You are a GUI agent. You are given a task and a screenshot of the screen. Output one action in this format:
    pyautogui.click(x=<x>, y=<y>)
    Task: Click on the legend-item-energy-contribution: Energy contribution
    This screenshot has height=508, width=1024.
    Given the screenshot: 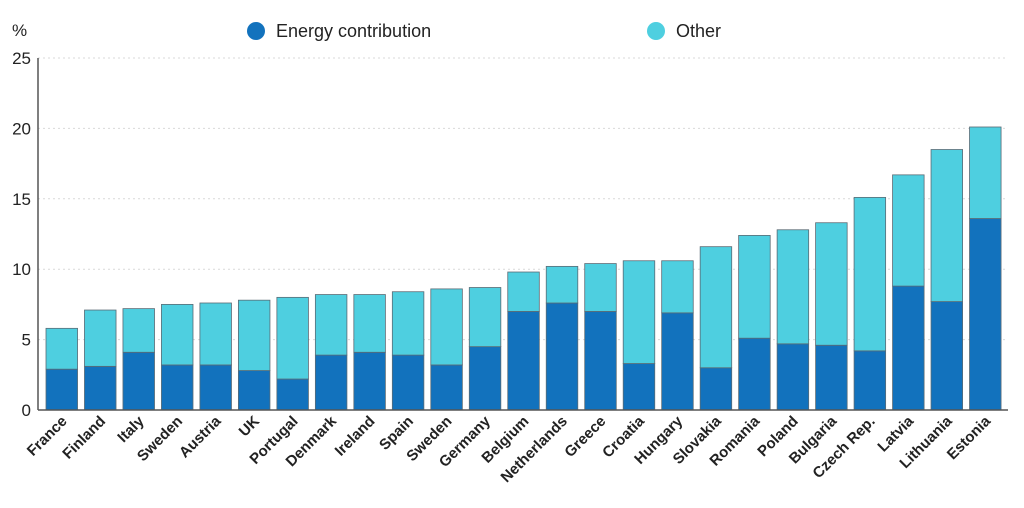 What is the action you would take?
    pyautogui.click(x=339, y=31)
    